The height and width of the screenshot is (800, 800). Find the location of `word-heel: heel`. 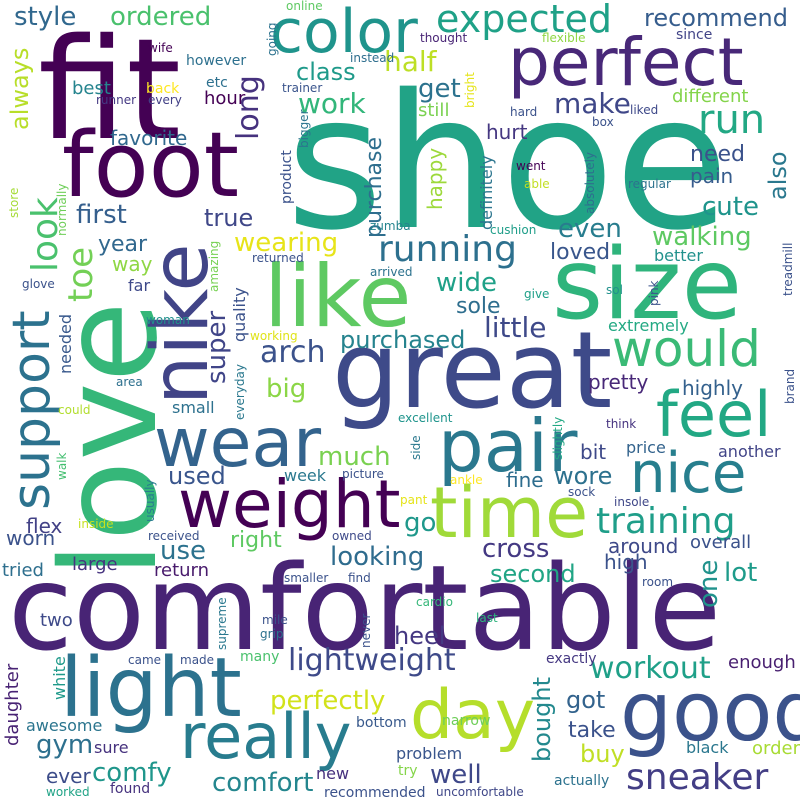

word-heel: heel is located at coordinates (420, 636).